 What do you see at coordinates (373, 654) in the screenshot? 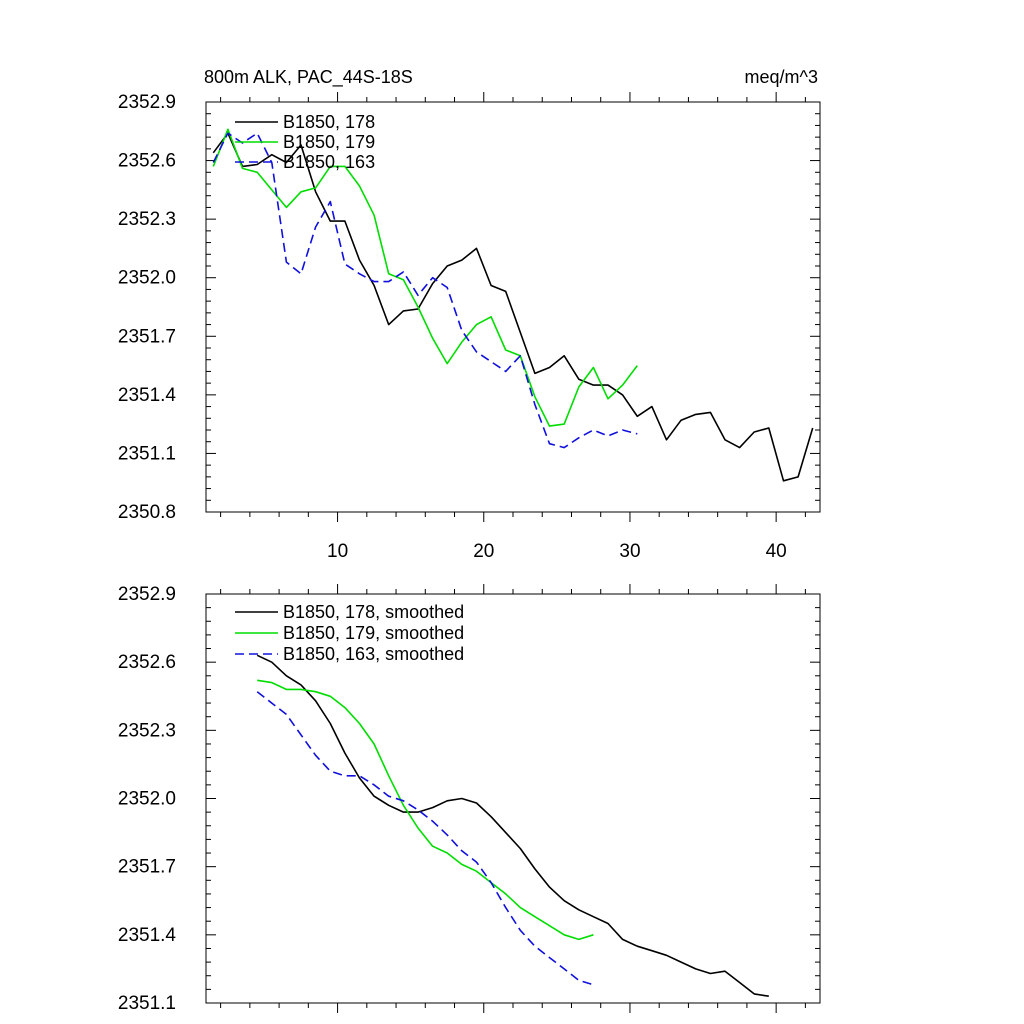
I see `legend-label: B1850, 163, smoothed` at bounding box center [373, 654].